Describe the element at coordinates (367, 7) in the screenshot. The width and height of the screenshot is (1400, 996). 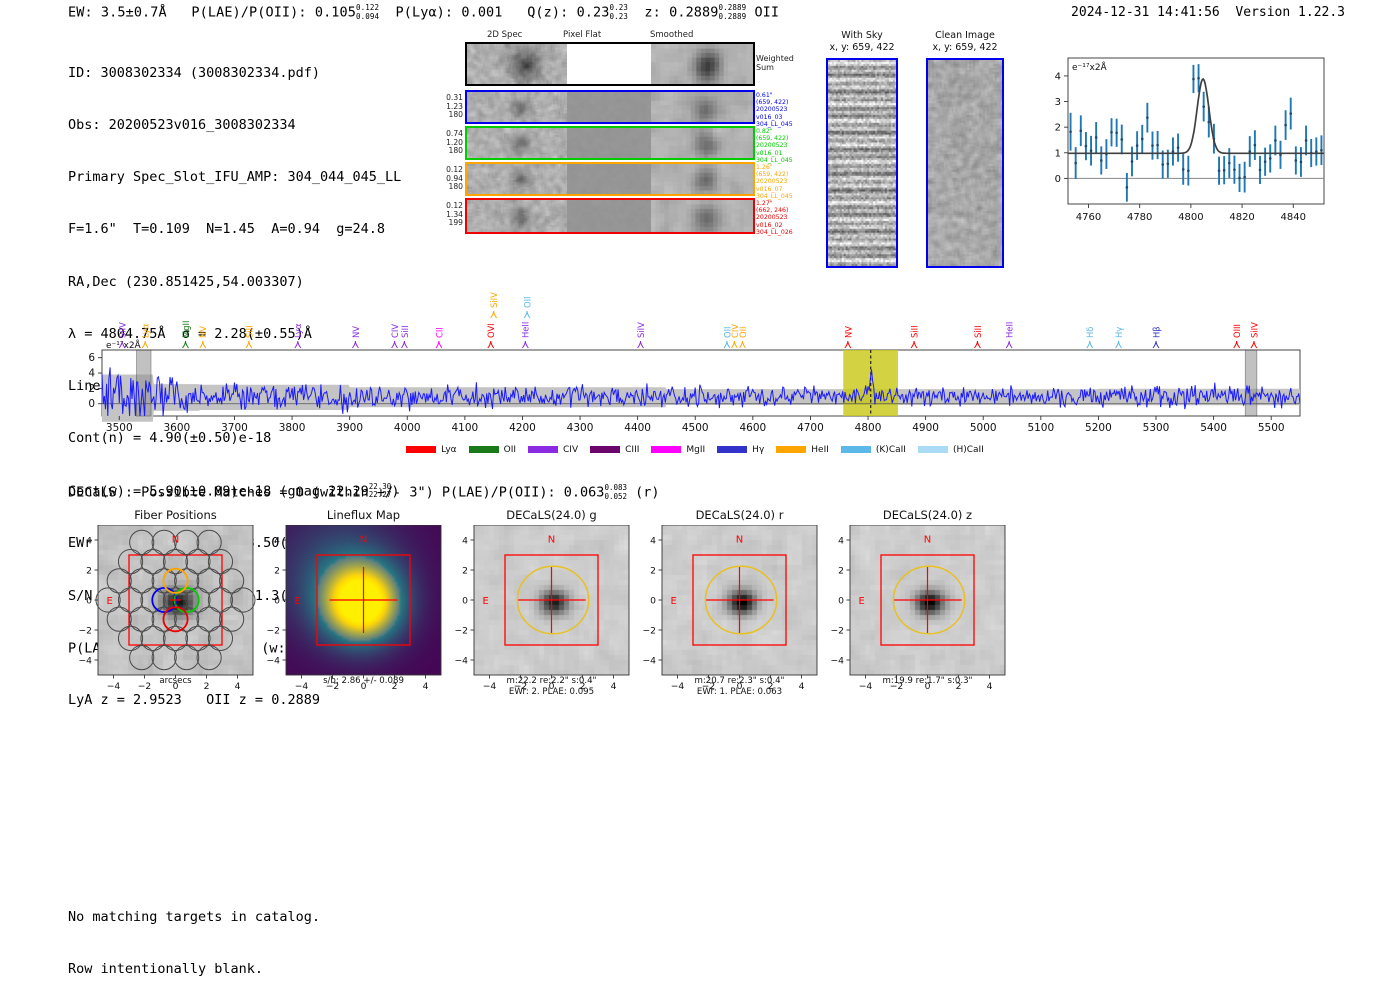
I see `header-plae-hi: 0.122` at that location.